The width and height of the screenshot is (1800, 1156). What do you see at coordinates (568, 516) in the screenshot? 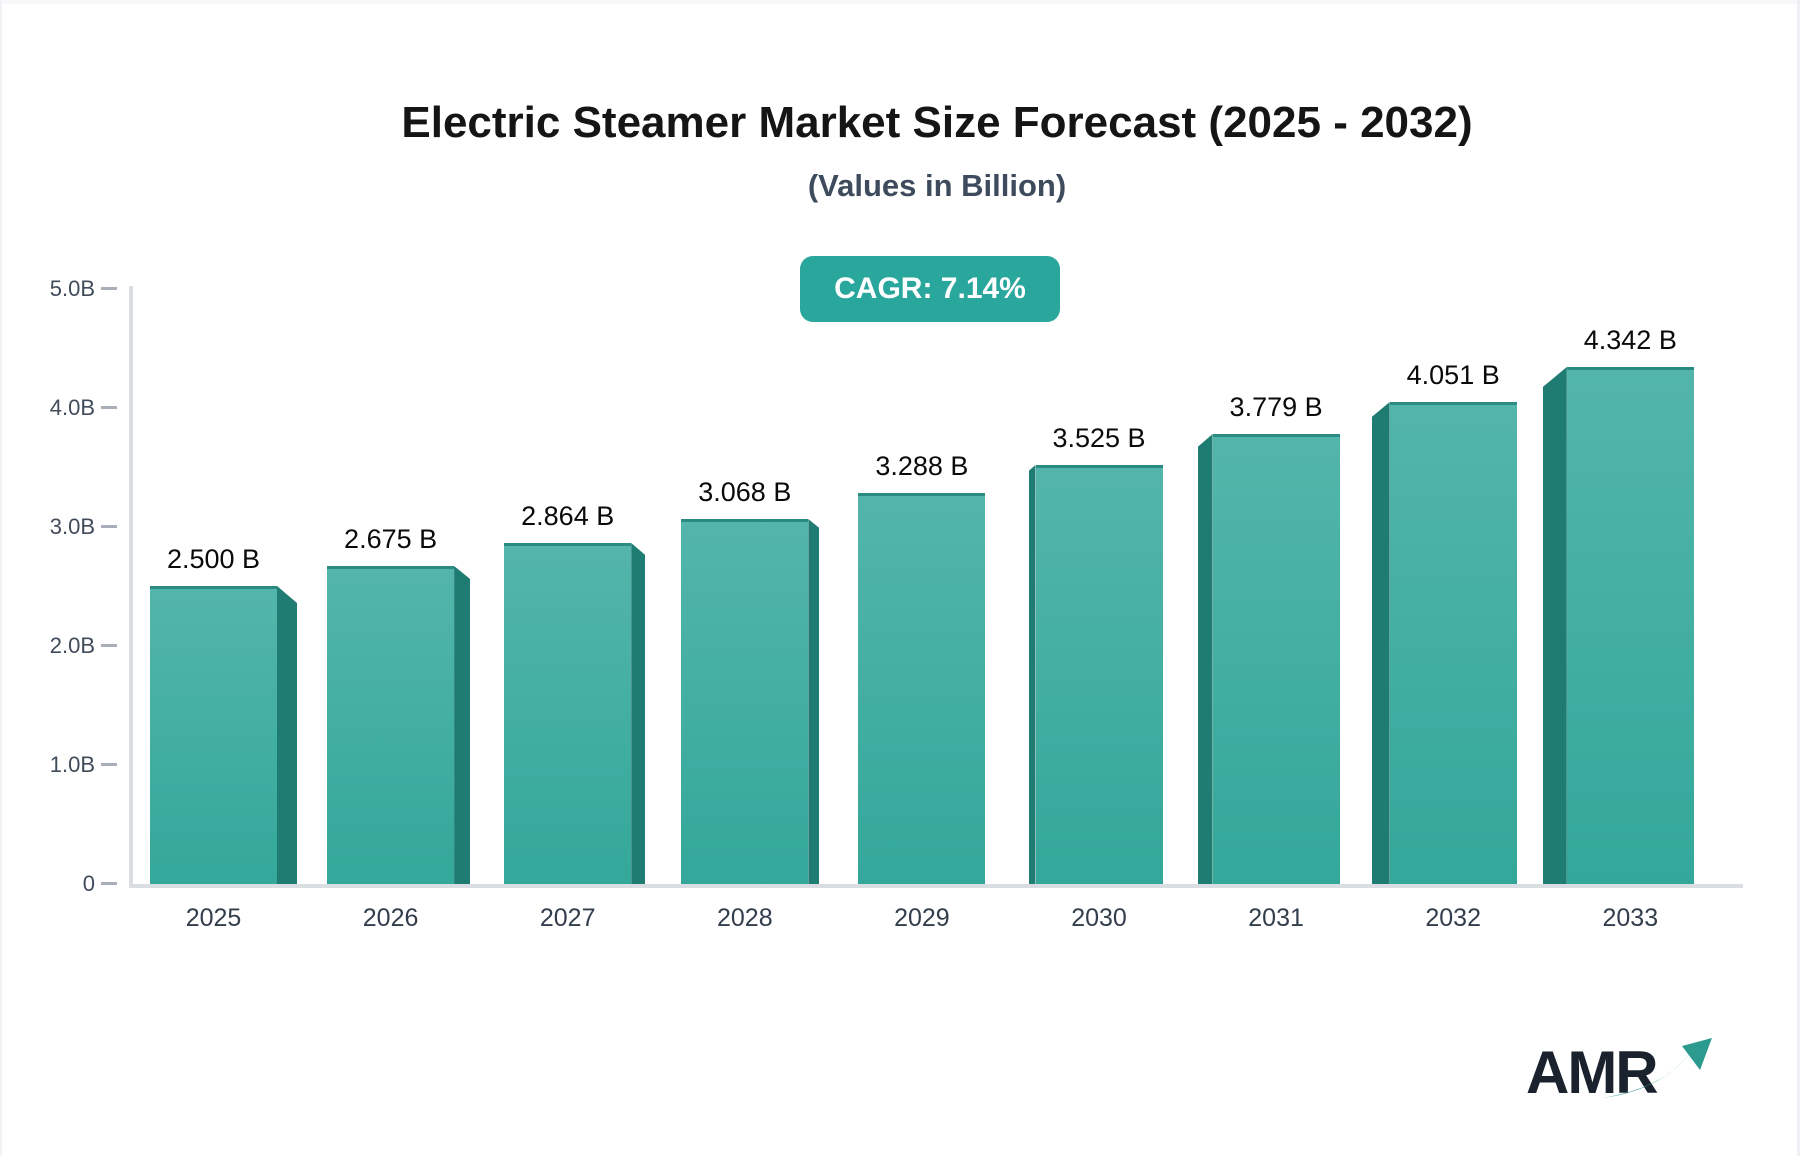
I see `bar-value-label: 2.864 B` at bounding box center [568, 516].